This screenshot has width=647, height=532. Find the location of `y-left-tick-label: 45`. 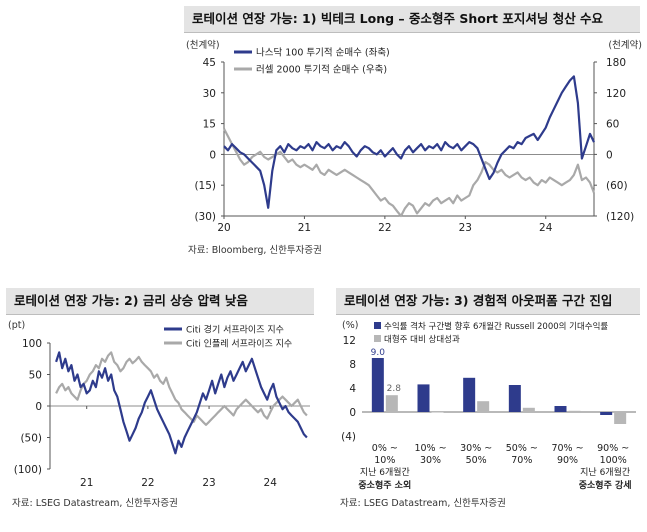

y-left-tick-label: 45 is located at coordinates (209, 63).